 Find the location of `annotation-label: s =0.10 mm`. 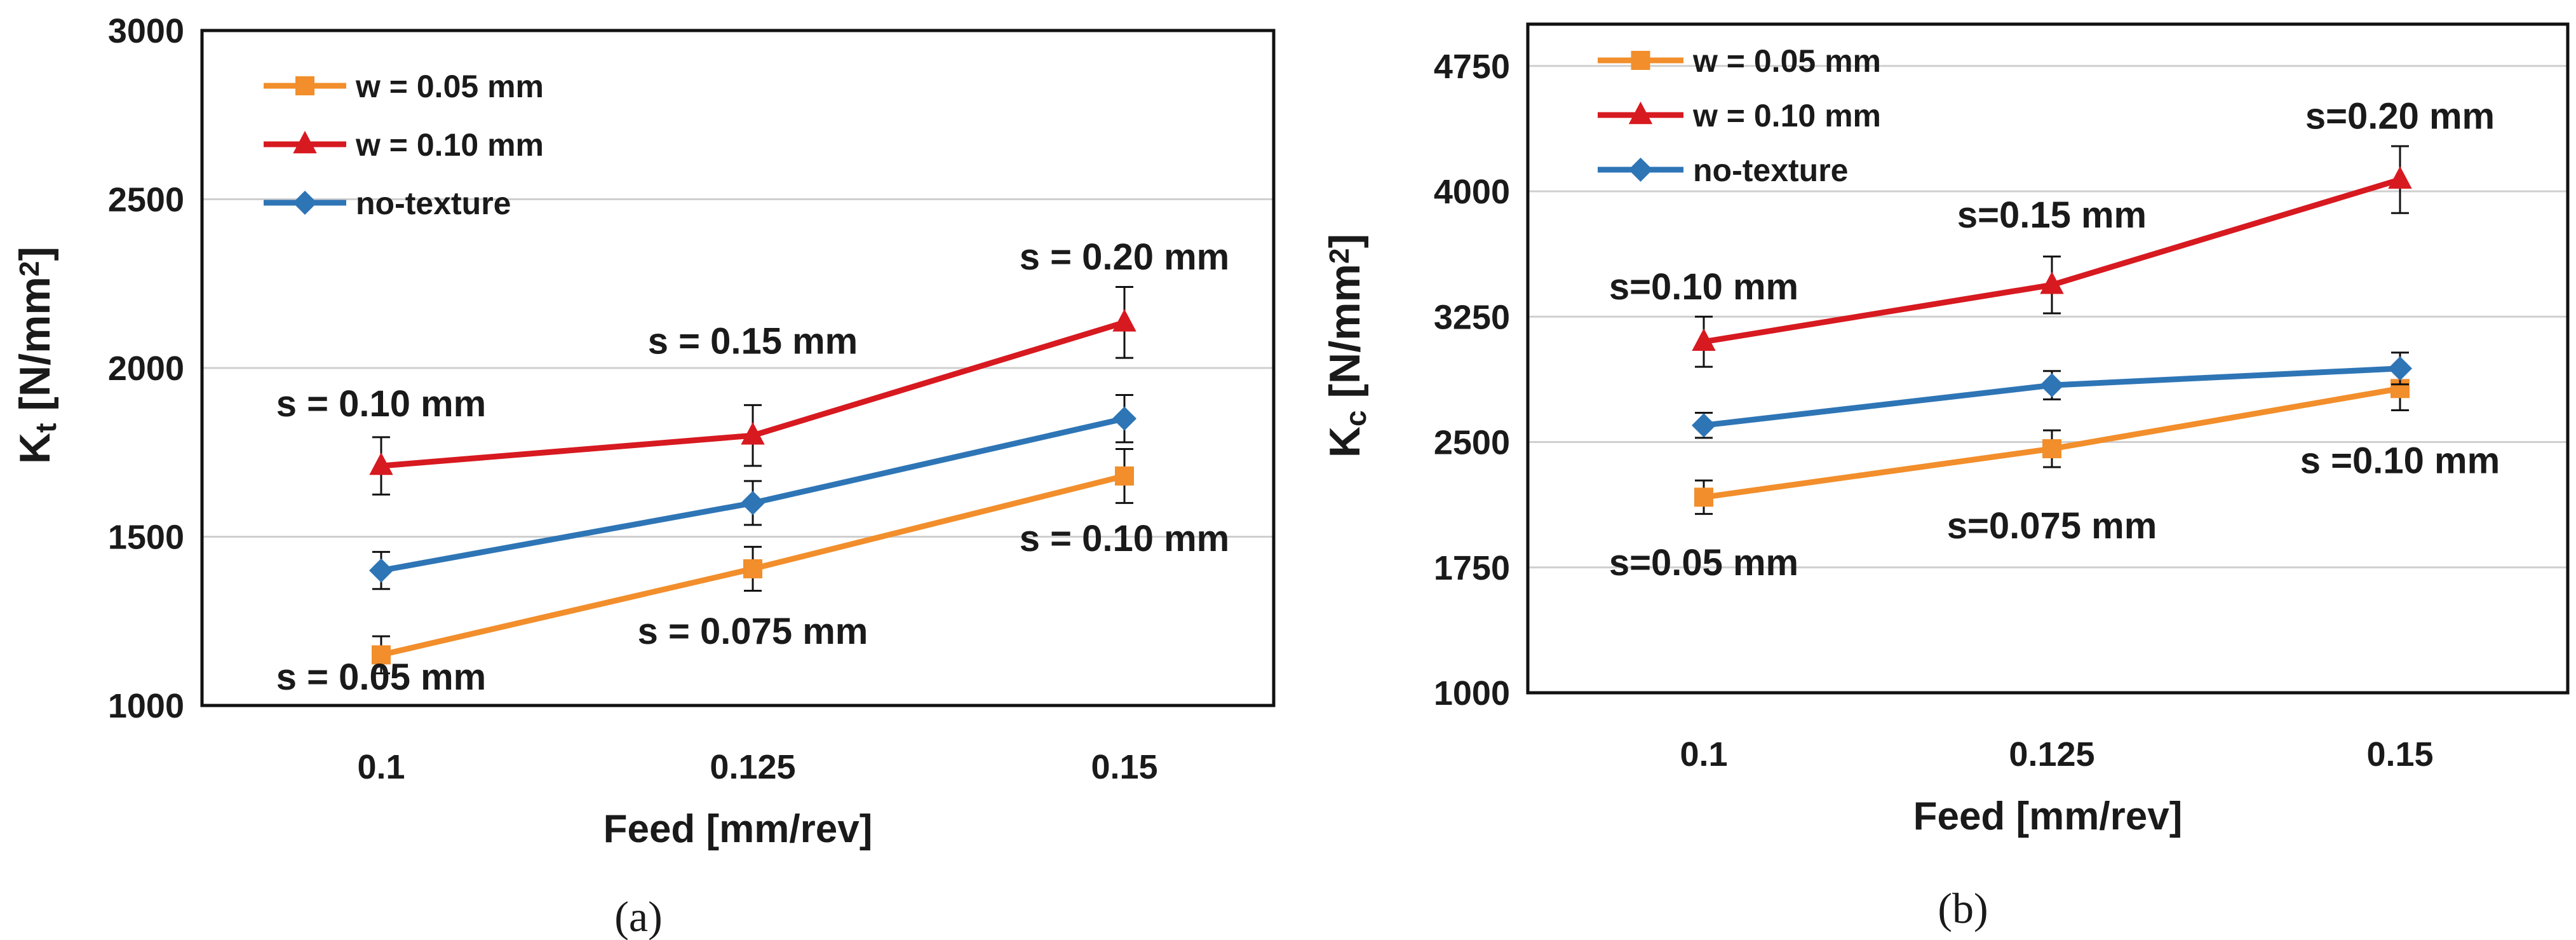

annotation-label: s =0.10 mm is located at coordinates (2400, 460).